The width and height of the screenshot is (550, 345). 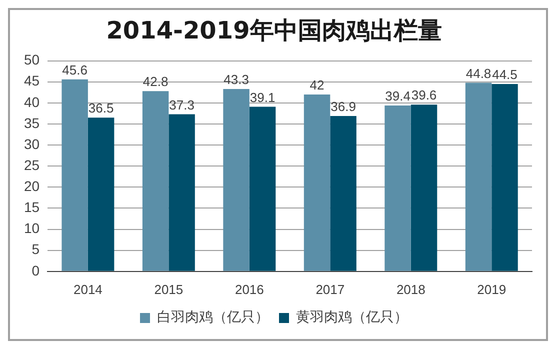 I want to click on y-tick-label: 50, so click(x=32, y=60).